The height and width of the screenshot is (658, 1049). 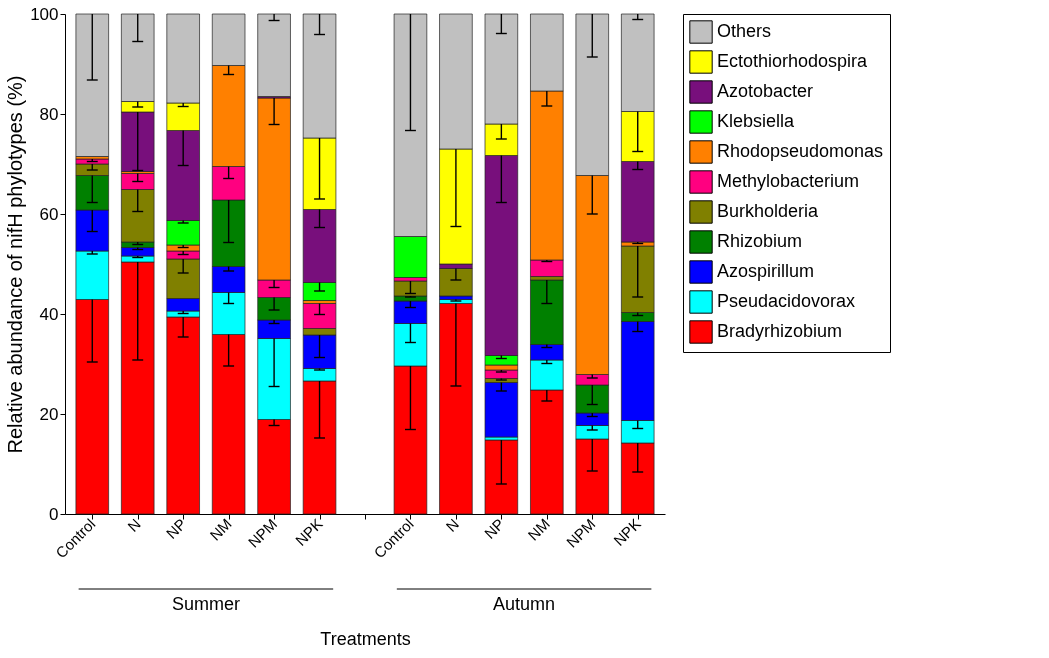 I want to click on text: Autumn, so click(x=524, y=604).